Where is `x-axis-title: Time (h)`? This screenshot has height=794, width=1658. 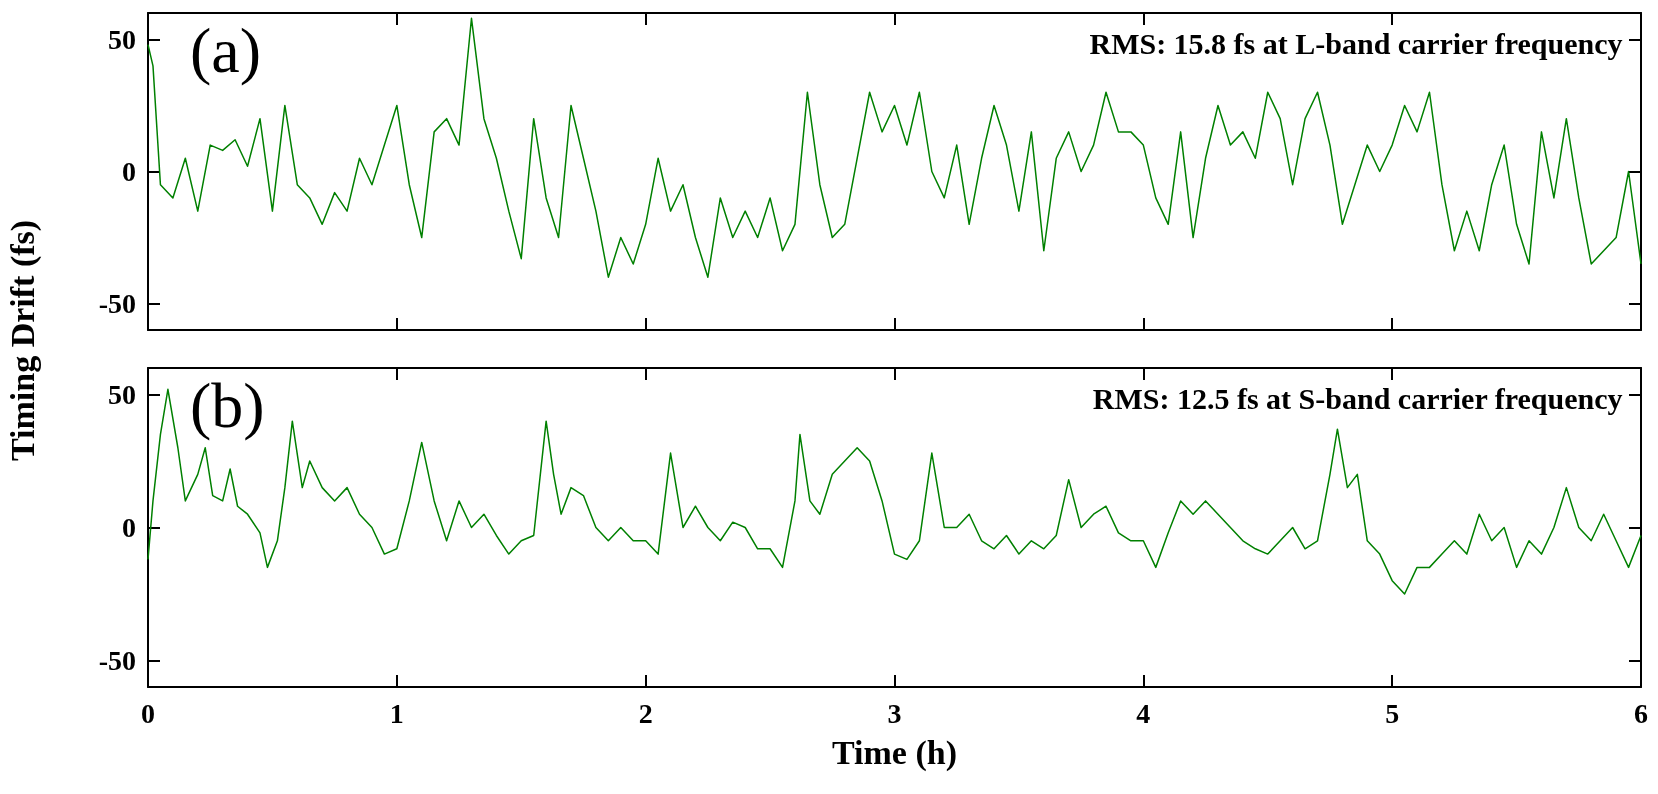 x-axis-title: Time (h) is located at coordinates (894, 752).